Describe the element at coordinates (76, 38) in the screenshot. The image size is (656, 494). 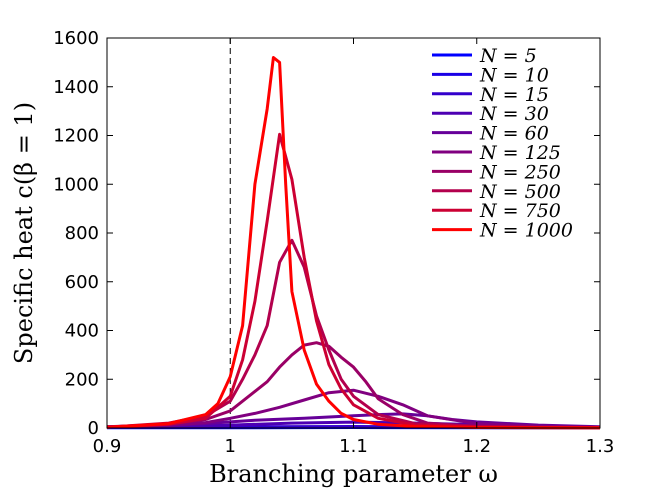
I see `y-tick-label: 1600` at that location.